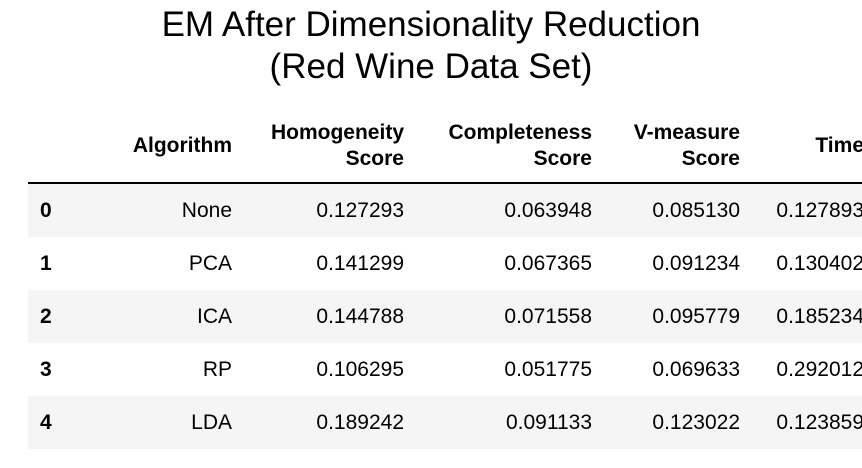  Describe the element at coordinates (520, 132) in the screenshot. I see `column-header-line: Completeness` at that location.